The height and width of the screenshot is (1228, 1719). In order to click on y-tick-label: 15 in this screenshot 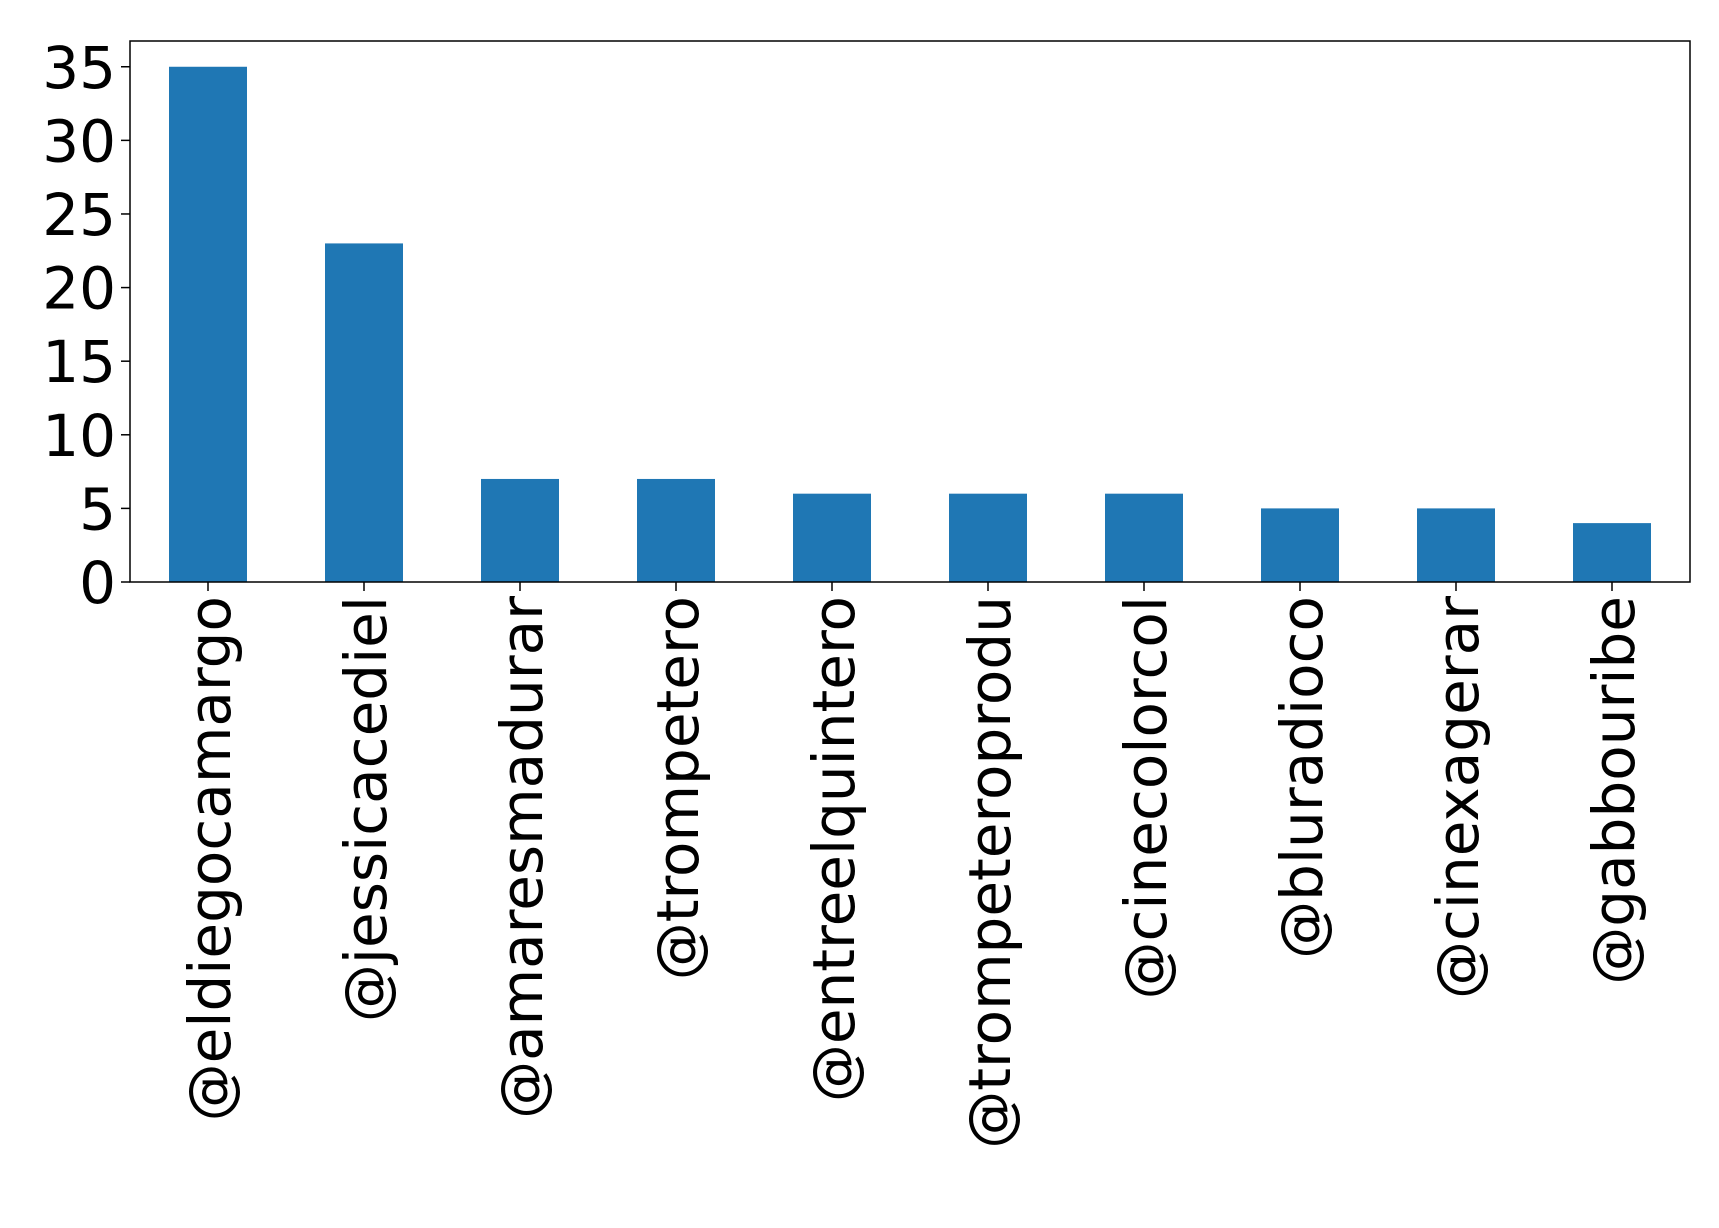, I will do `click(79, 362)`.